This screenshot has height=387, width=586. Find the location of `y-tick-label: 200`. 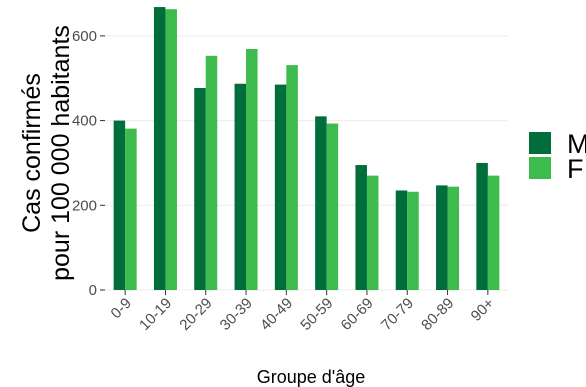

y-tick-label: 200 is located at coordinates (84, 205).